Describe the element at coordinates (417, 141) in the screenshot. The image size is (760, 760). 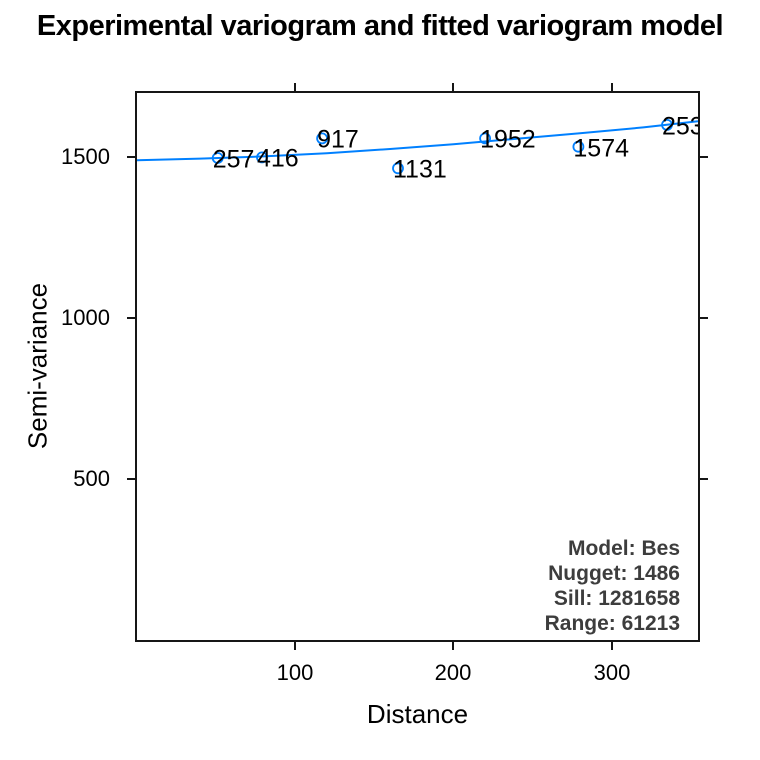
I see `fitted-model-line` at that location.